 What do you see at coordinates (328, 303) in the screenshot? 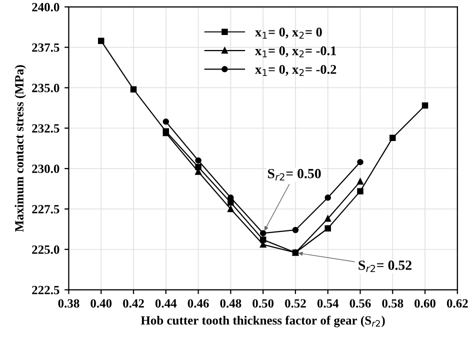
I see `x-tick-label: 0.54` at bounding box center [328, 303].